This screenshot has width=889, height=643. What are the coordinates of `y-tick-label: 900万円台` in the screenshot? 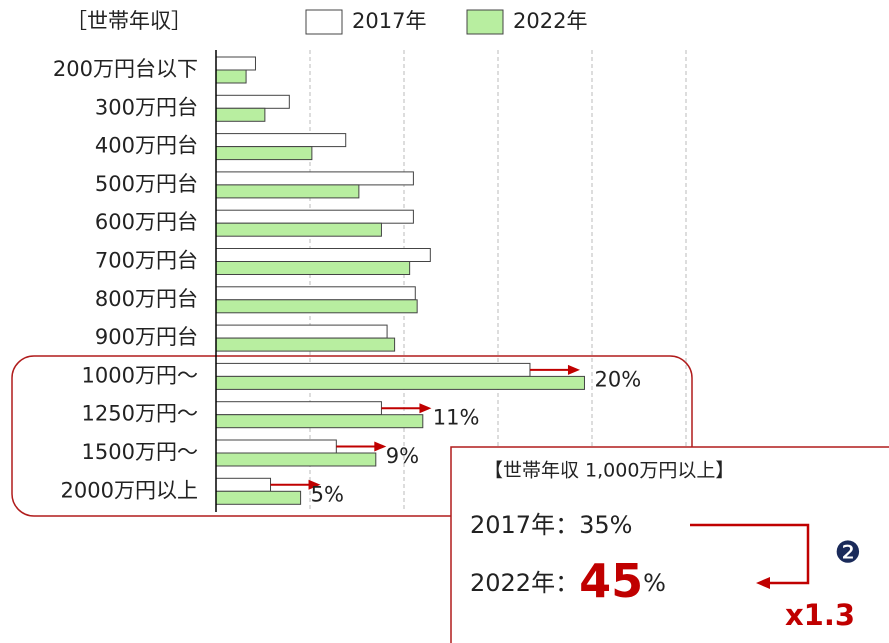 It's located at (146, 337).